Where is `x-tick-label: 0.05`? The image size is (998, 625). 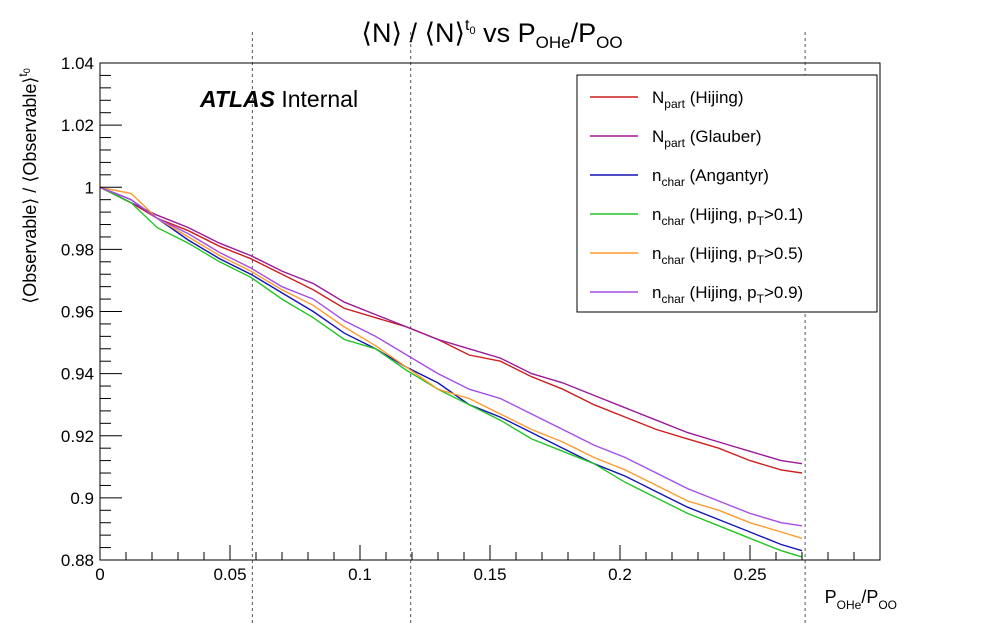 x-tick-label: 0.05 is located at coordinates (229, 574).